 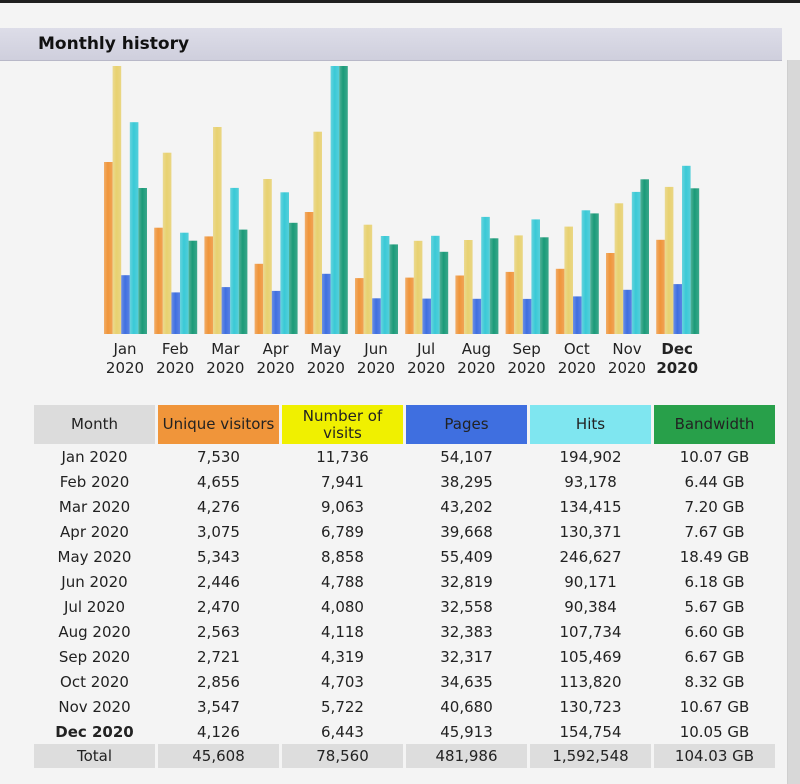 I want to click on cell-pages: 39,668, so click(x=468, y=531).